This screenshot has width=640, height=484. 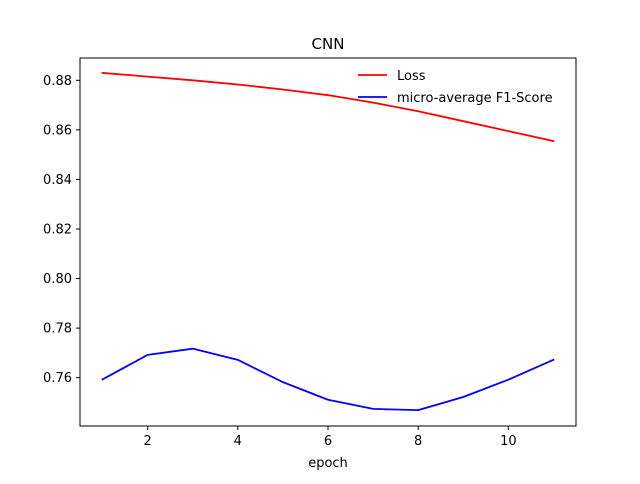 What do you see at coordinates (57, 329) in the screenshot?
I see `y-tick-label: 0.78` at bounding box center [57, 329].